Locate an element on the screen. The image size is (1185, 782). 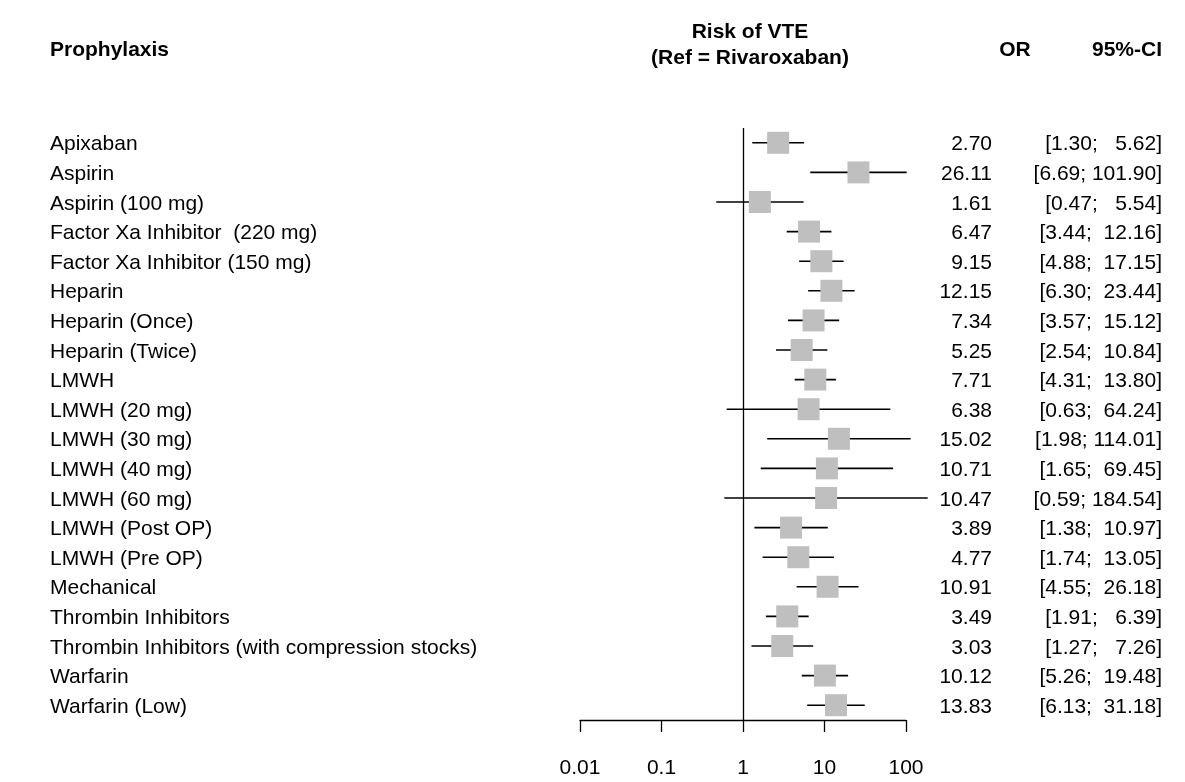
y-tick-label: Factor Xa Inhibitor (220 mg) is located at coordinates (184, 232).